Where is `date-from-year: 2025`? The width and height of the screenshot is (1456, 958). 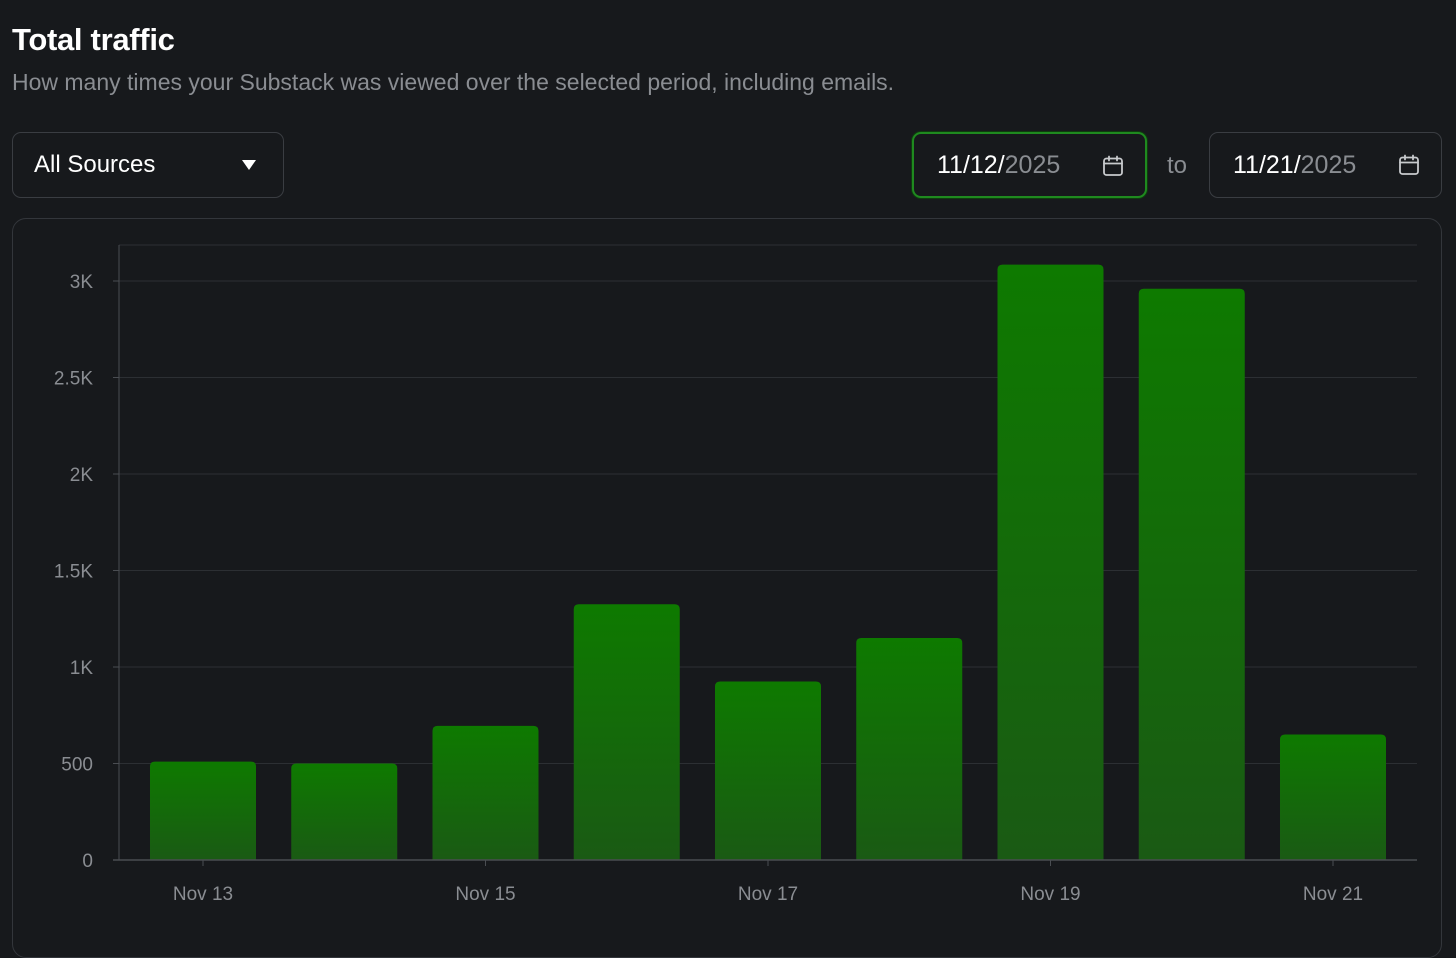
date-from-year: 2025 is located at coordinates (1032, 164).